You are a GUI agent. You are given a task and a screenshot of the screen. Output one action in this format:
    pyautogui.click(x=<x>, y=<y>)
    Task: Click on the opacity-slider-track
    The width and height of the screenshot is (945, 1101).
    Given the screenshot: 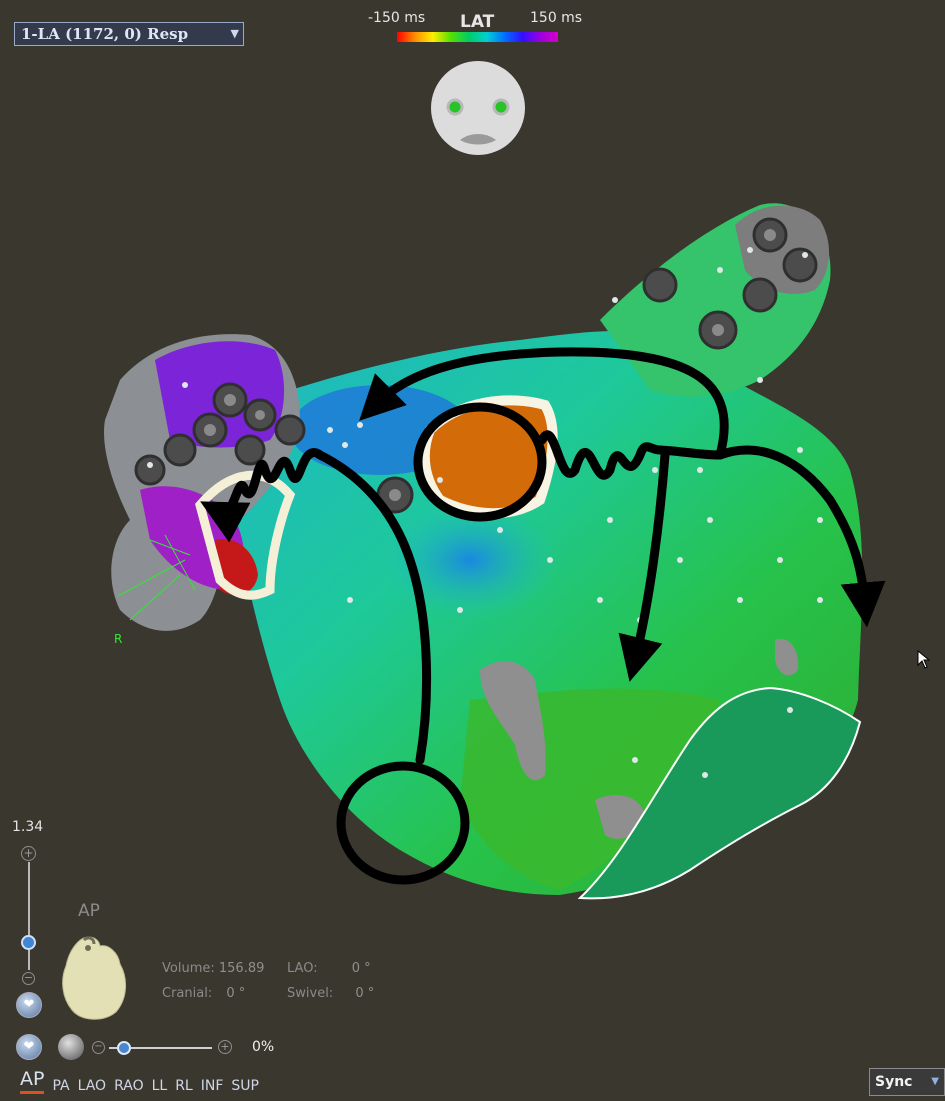 What is the action you would take?
    pyautogui.click(x=160, y=1048)
    